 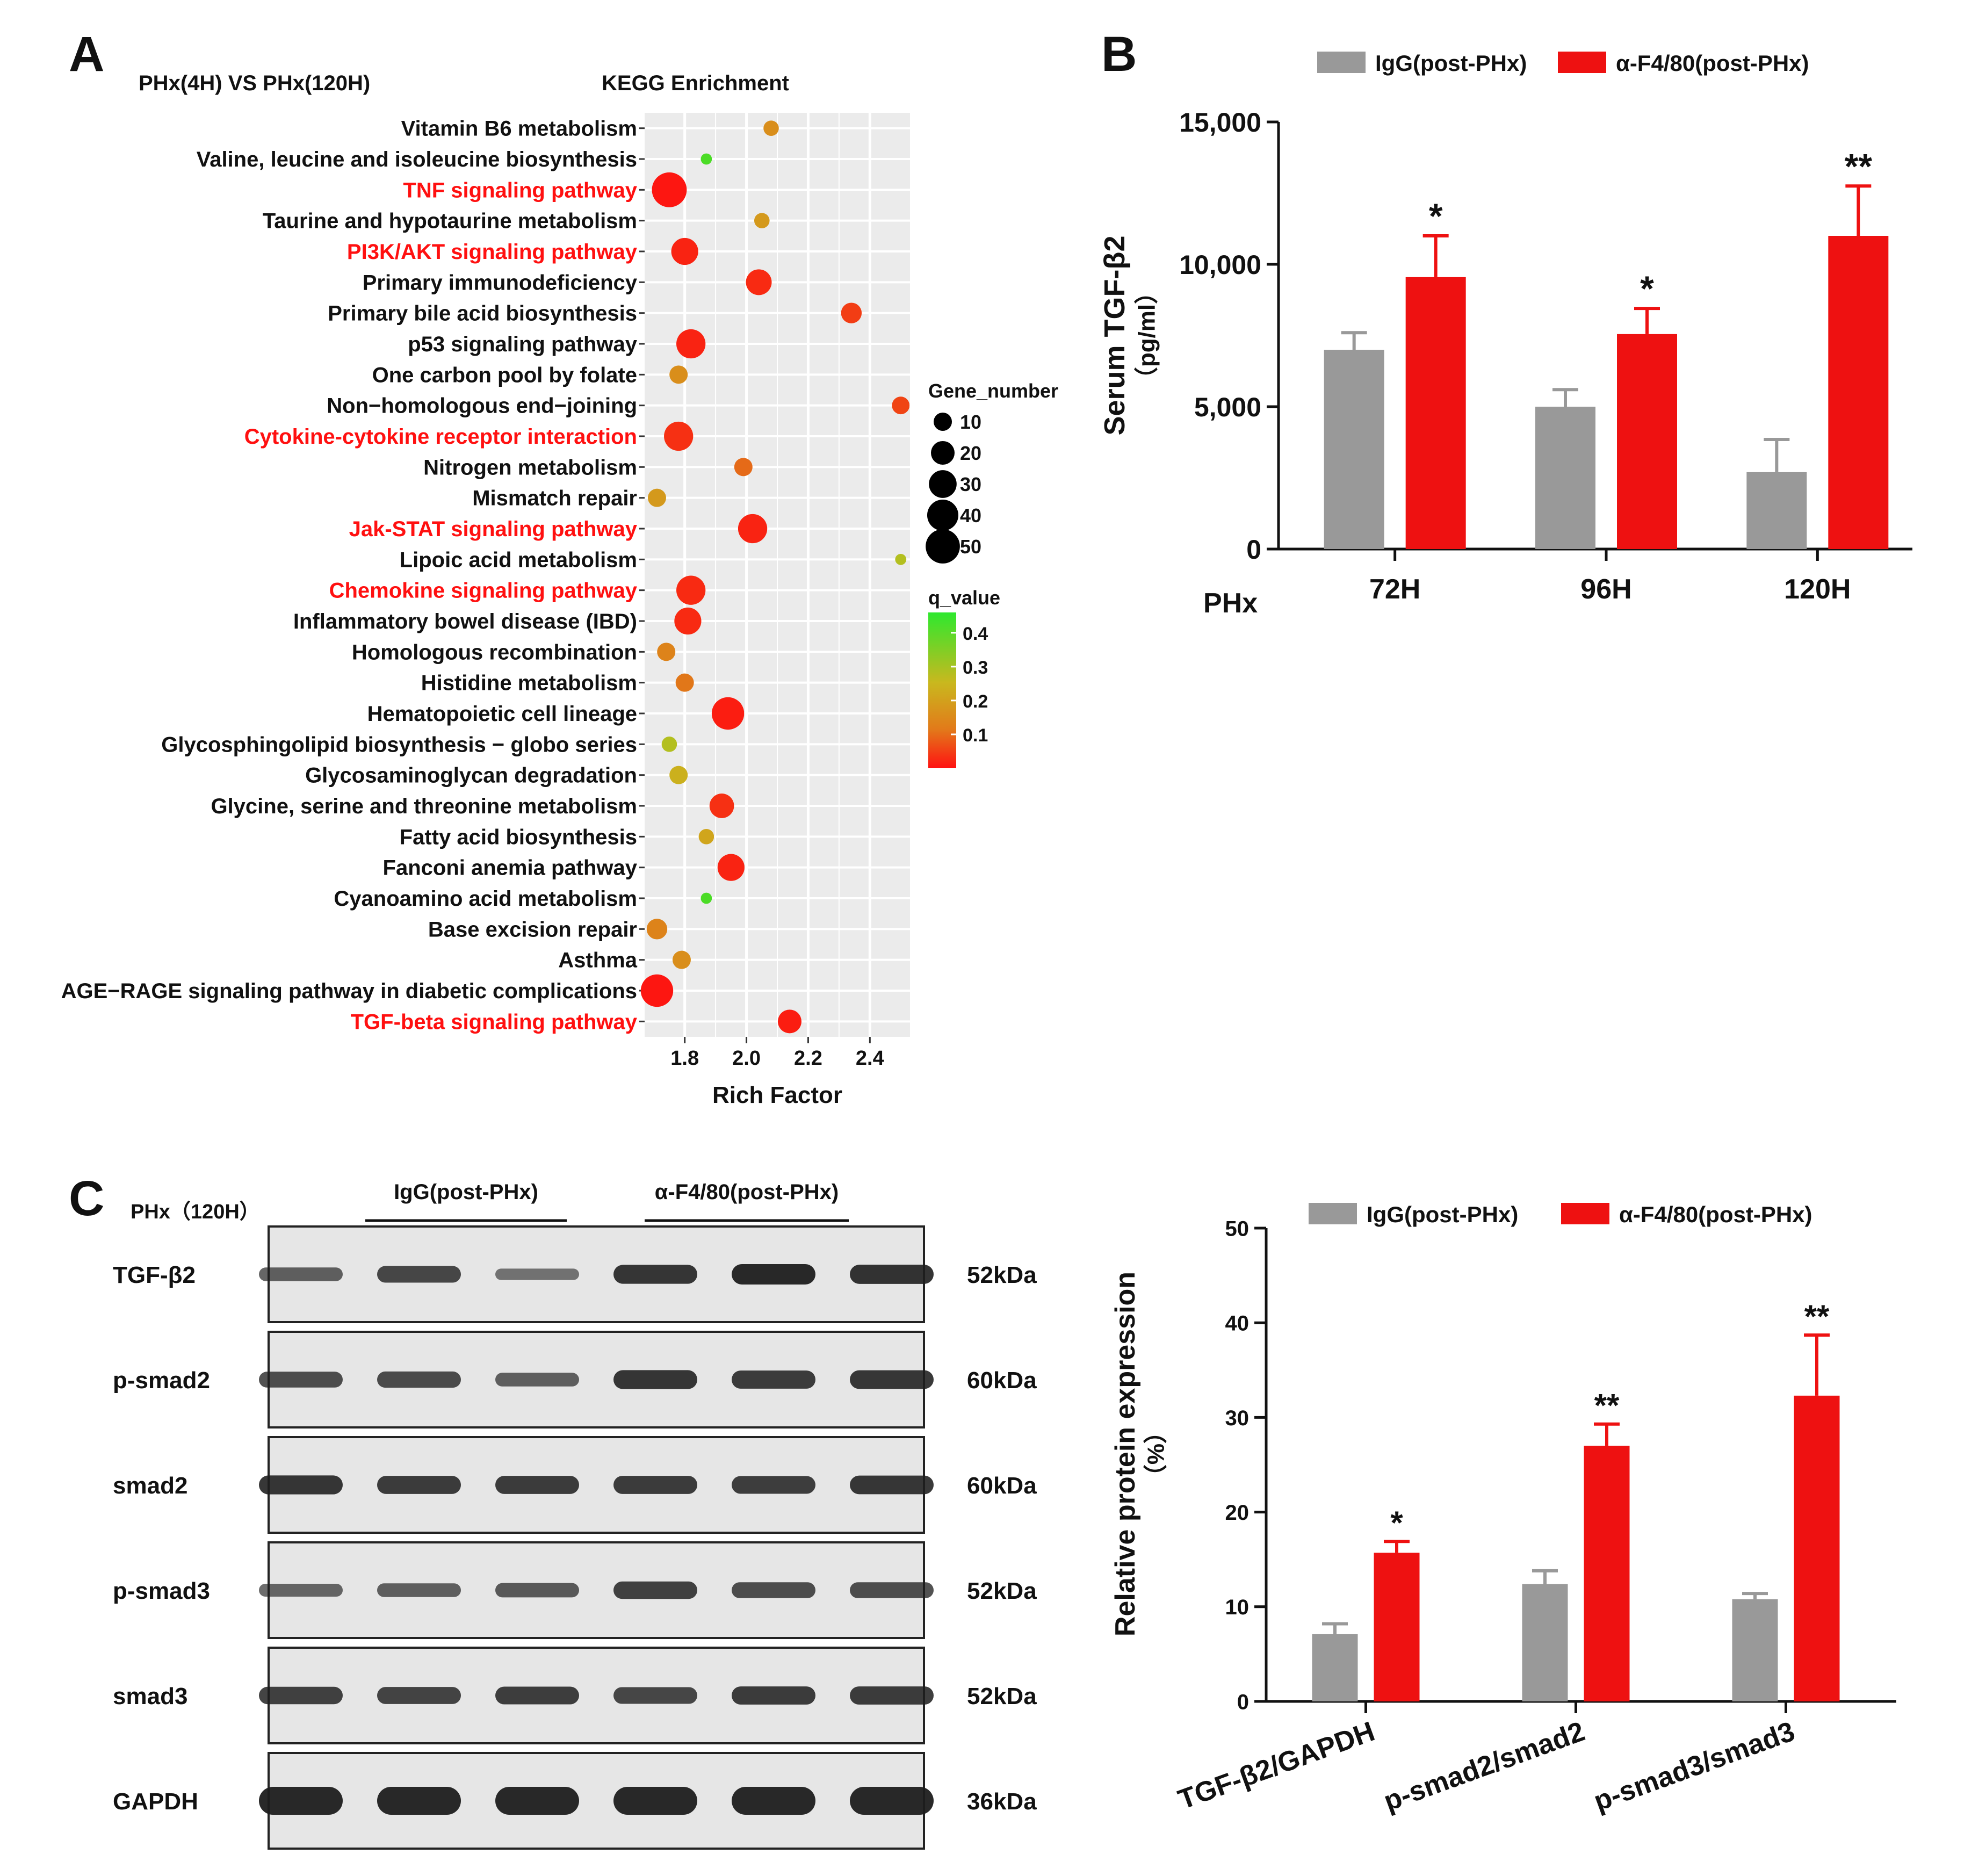 I want to click on panel-label: C, so click(x=86, y=1198).